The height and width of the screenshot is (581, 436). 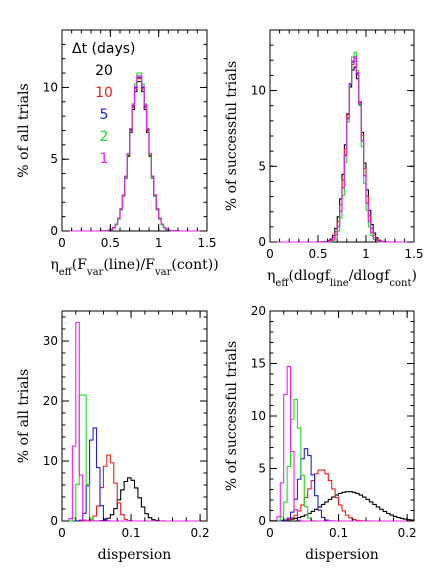 I want to click on legend-entry-1: 1, so click(x=104, y=159).